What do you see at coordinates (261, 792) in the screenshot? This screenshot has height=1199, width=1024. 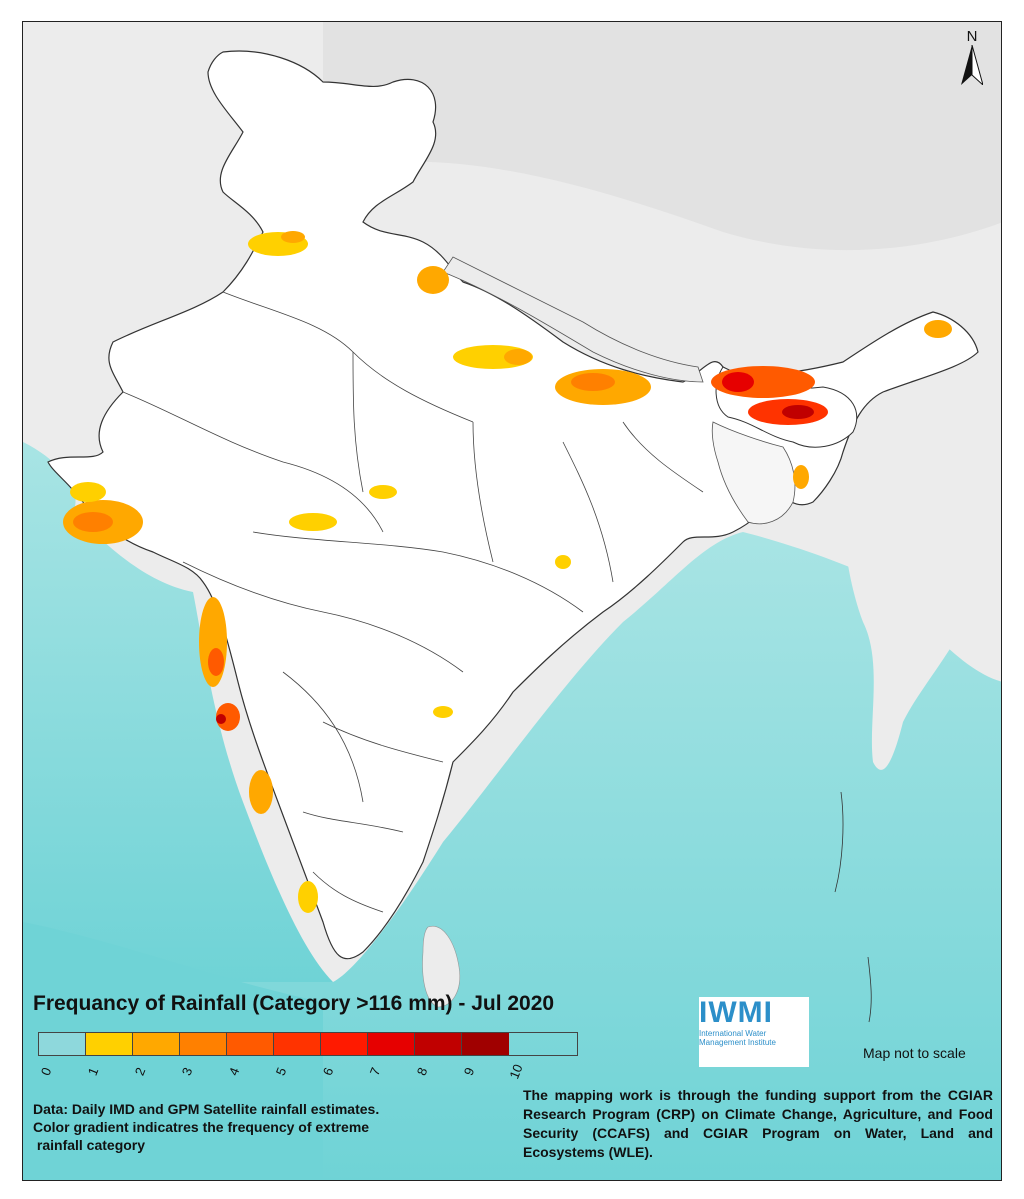 I see `hotspot-kerala` at bounding box center [261, 792].